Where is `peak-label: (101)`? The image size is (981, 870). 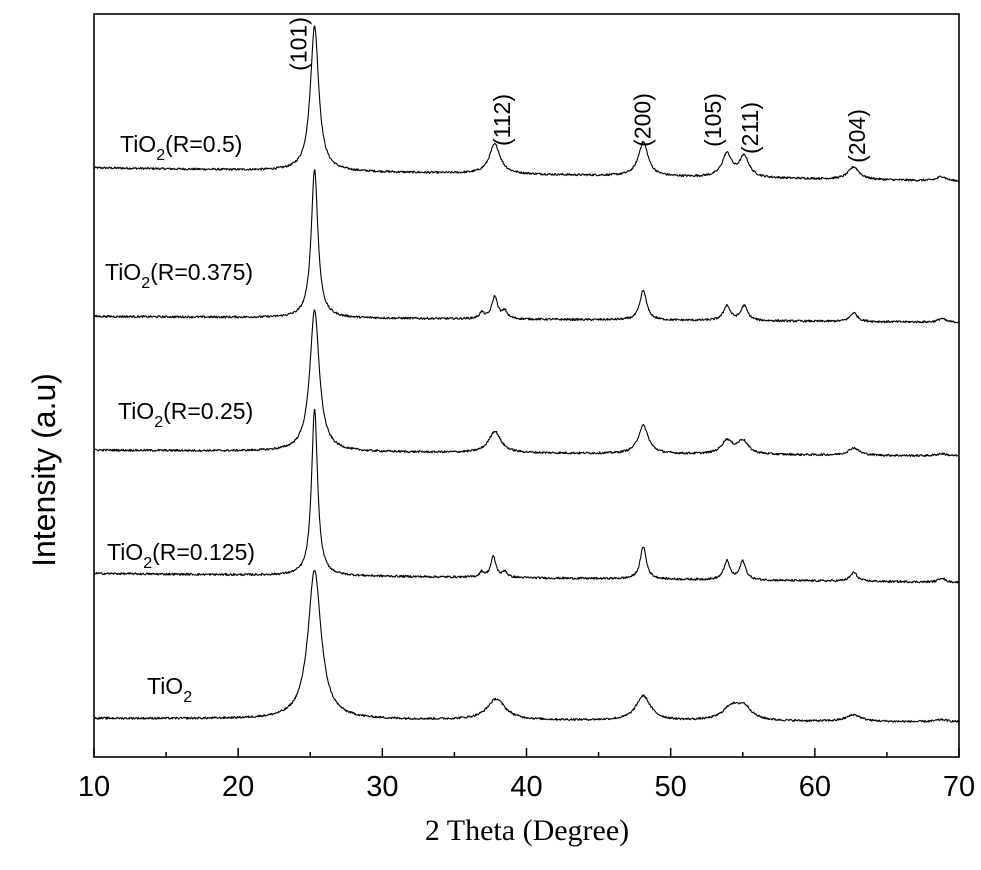 peak-label: (101) is located at coordinates (299, 44).